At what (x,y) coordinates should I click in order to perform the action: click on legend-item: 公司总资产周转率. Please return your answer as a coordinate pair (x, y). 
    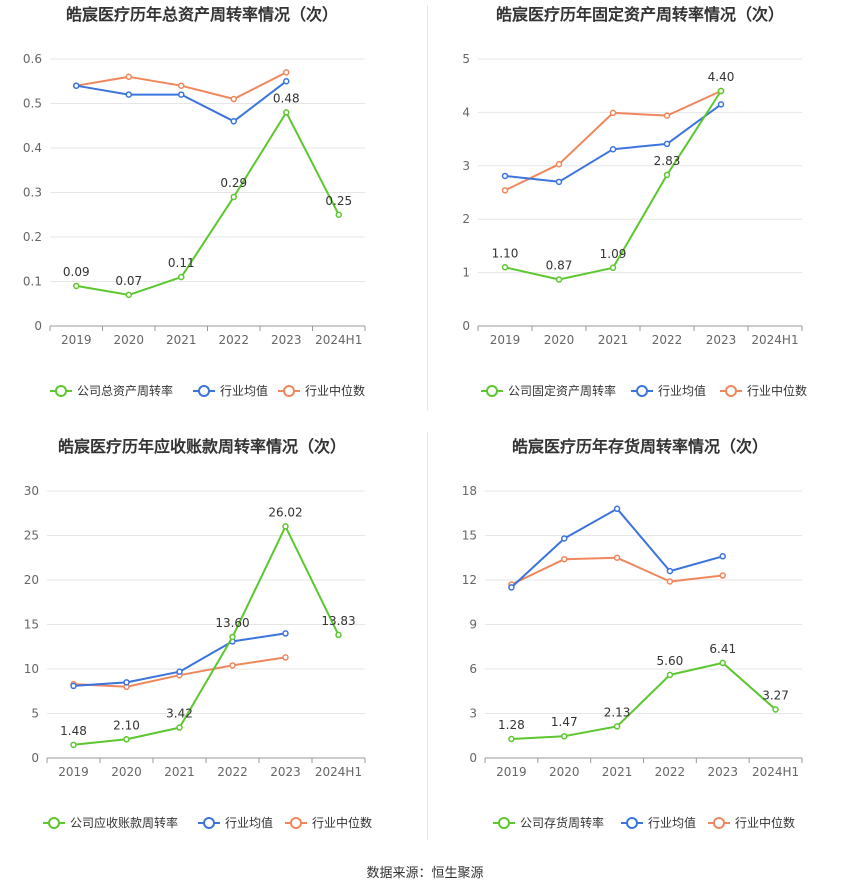
    Looking at the image, I should click on (111, 390).